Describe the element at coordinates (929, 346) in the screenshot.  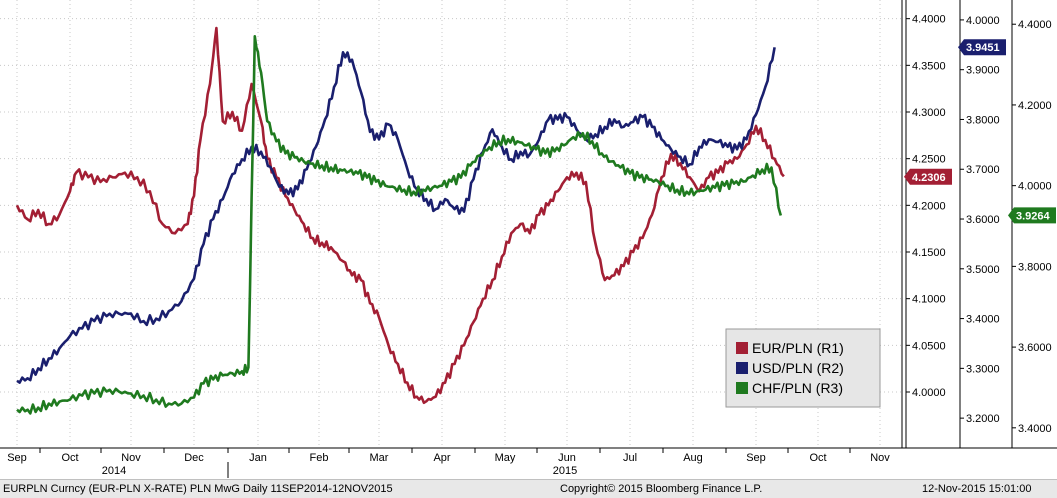
I see `axis-tick-label-r1: 4.0500` at that location.